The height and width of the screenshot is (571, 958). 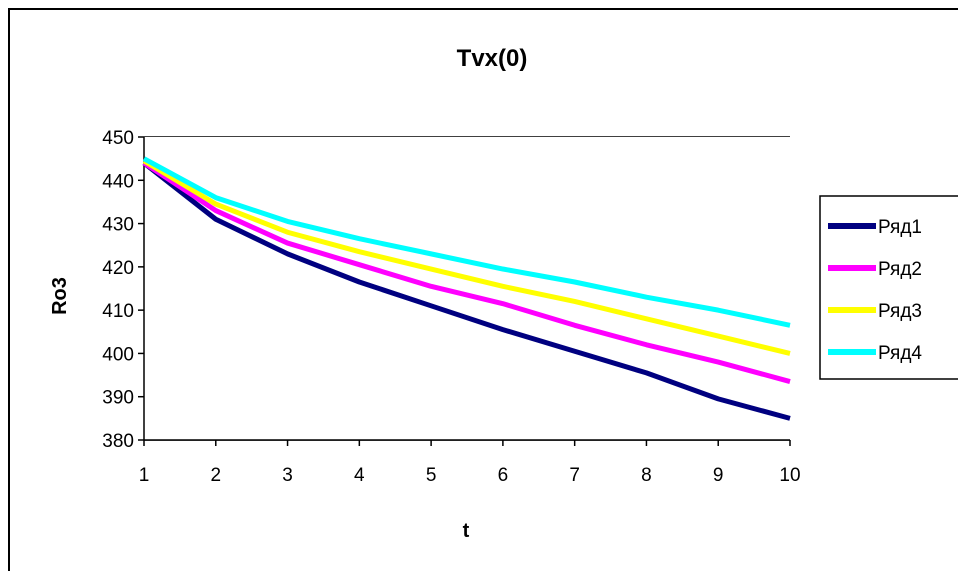 I want to click on x-axis-label: t, so click(x=466, y=531).